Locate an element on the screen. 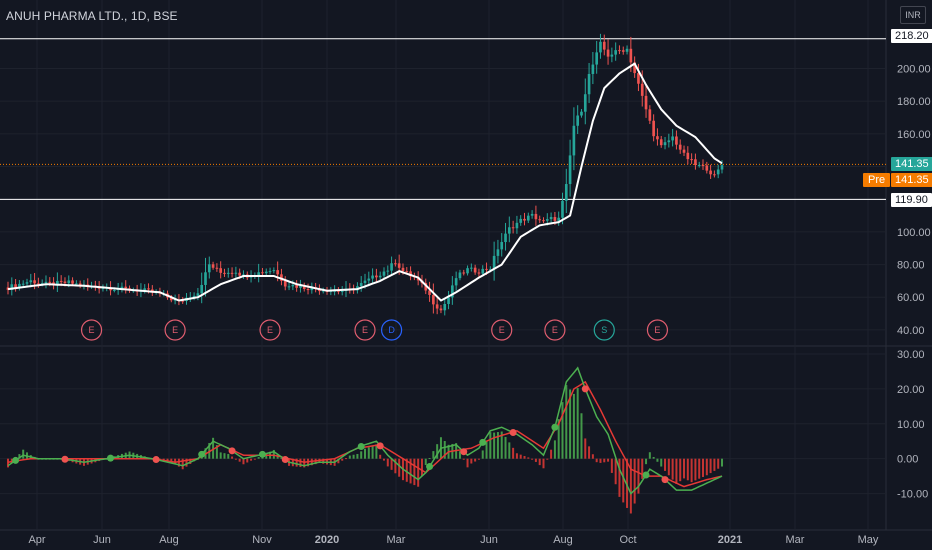 The height and width of the screenshot is (550, 932). price-axis-tick: 160.00 is located at coordinates (914, 135).